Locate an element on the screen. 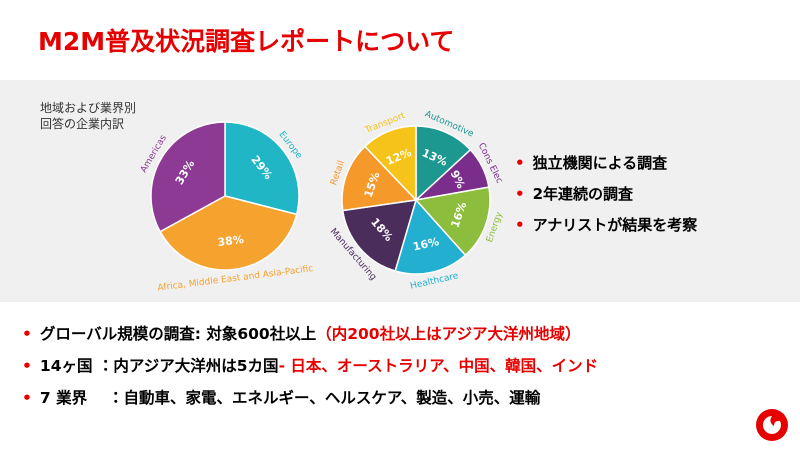 The height and width of the screenshot is (450, 800). caption-line: 回答の企業内訳 is located at coordinates (82, 124).